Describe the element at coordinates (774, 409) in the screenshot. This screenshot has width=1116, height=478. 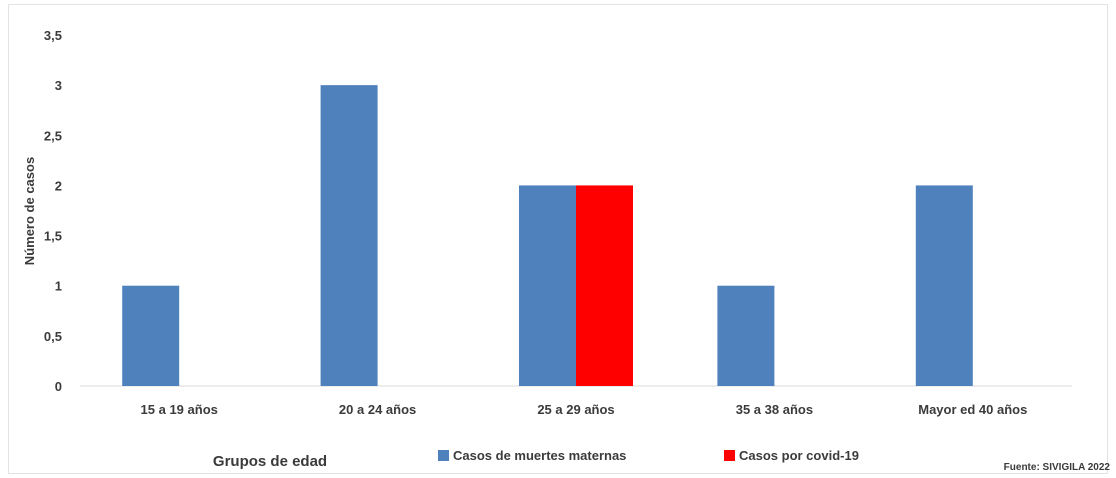
I see `x-tick-label: 35 a 38 años` at that location.